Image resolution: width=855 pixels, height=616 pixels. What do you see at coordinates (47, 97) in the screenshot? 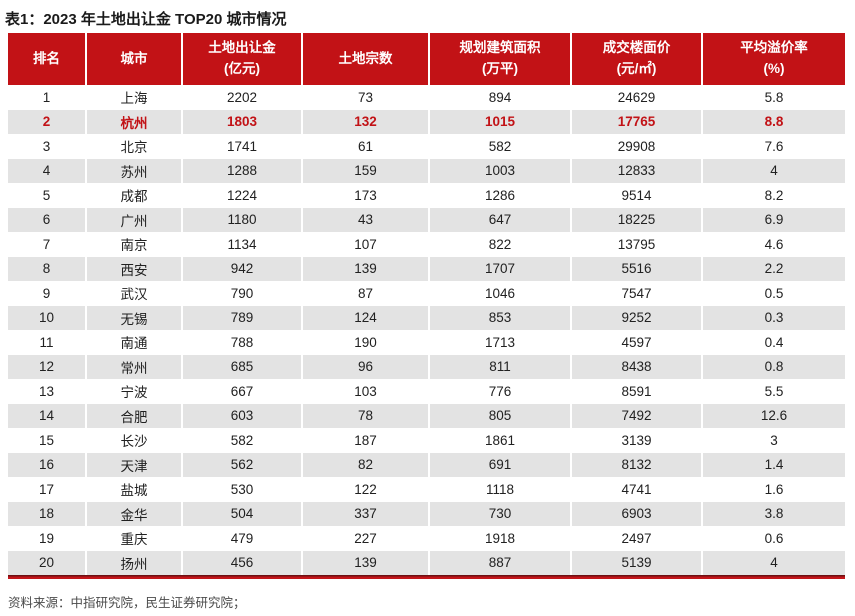
I see `cell-rank: 1` at bounding box center [47, 97].